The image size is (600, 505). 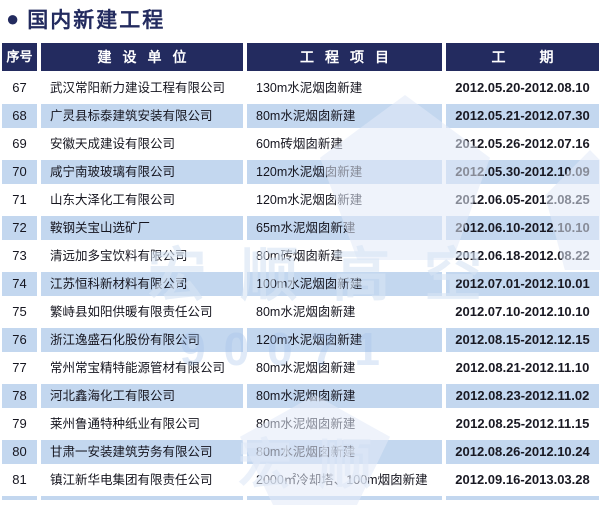 I want to click on column-header-project-label: 工程项目, so click(x=350, y=57).